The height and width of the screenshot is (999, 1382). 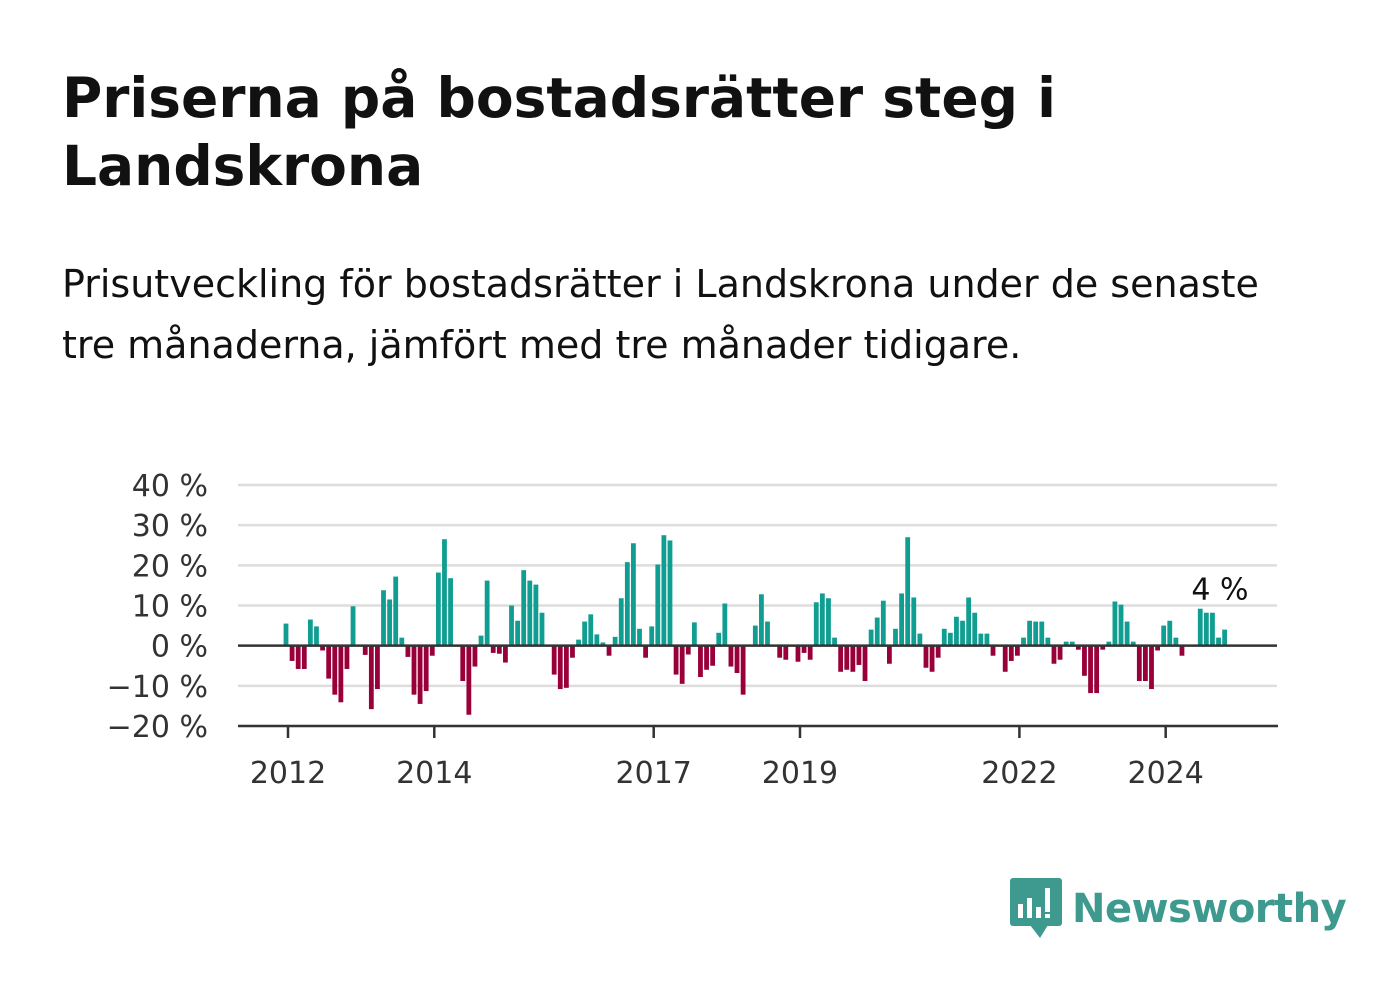 I want to click on y-tick-label: 40 %, so click(x=170, y=486).